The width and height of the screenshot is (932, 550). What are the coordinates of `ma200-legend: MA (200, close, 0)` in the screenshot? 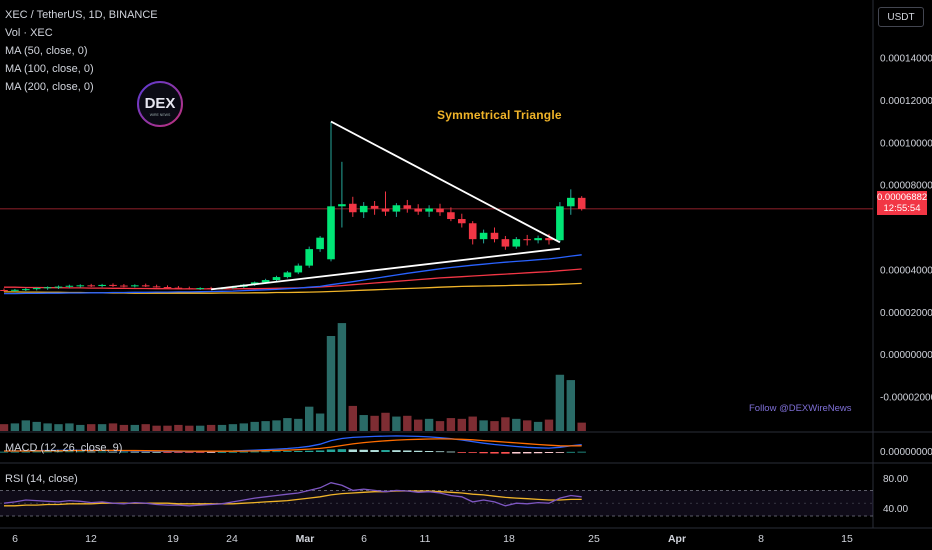 It's located at (49, 87).